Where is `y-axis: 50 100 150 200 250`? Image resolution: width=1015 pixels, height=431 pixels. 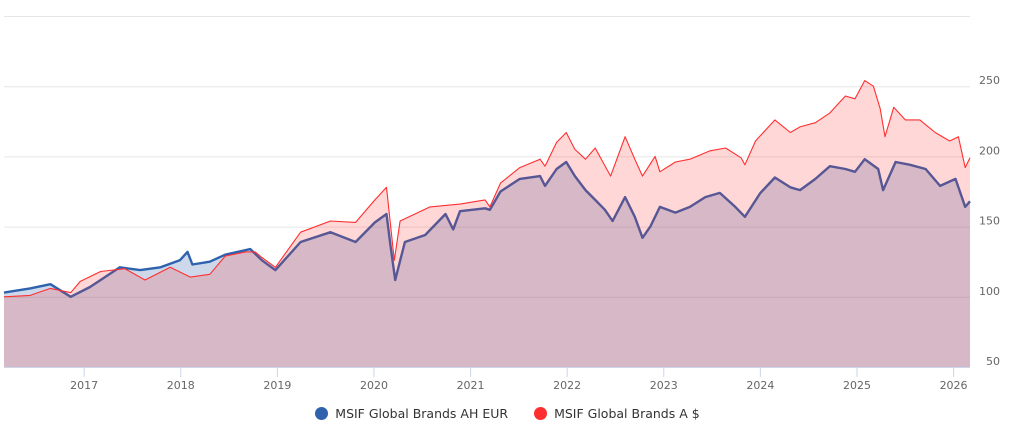 y-axis: 50 100 150 200 250 is located at coordinates (989, 221).